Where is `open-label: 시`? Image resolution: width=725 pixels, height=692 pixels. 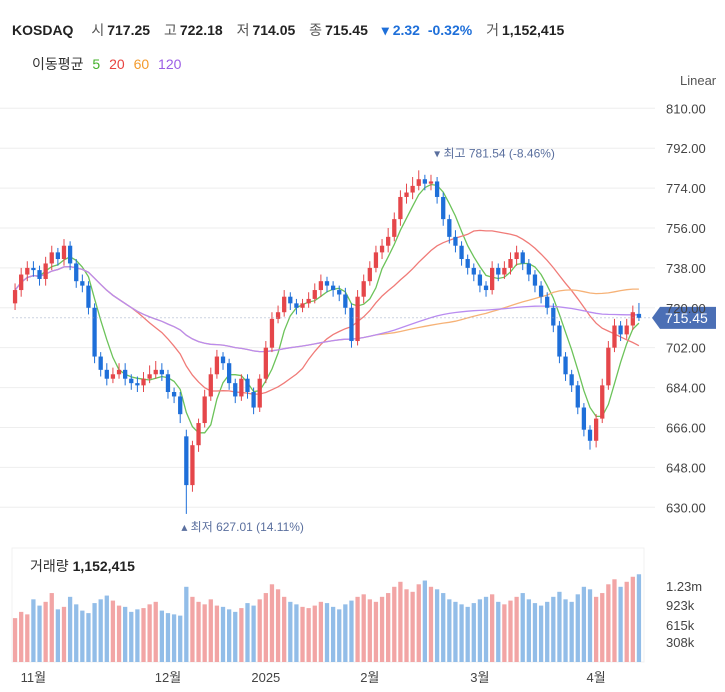 open-label: 시 is located at coordinates (98, 30).